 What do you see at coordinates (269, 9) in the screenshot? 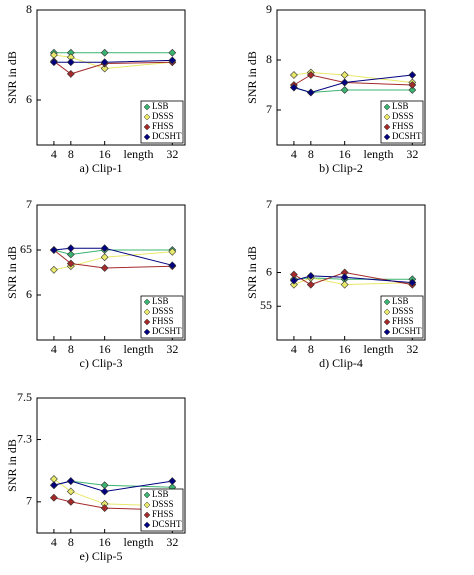
I see `y-tick-label: 9` at bounding box center [269, 9].